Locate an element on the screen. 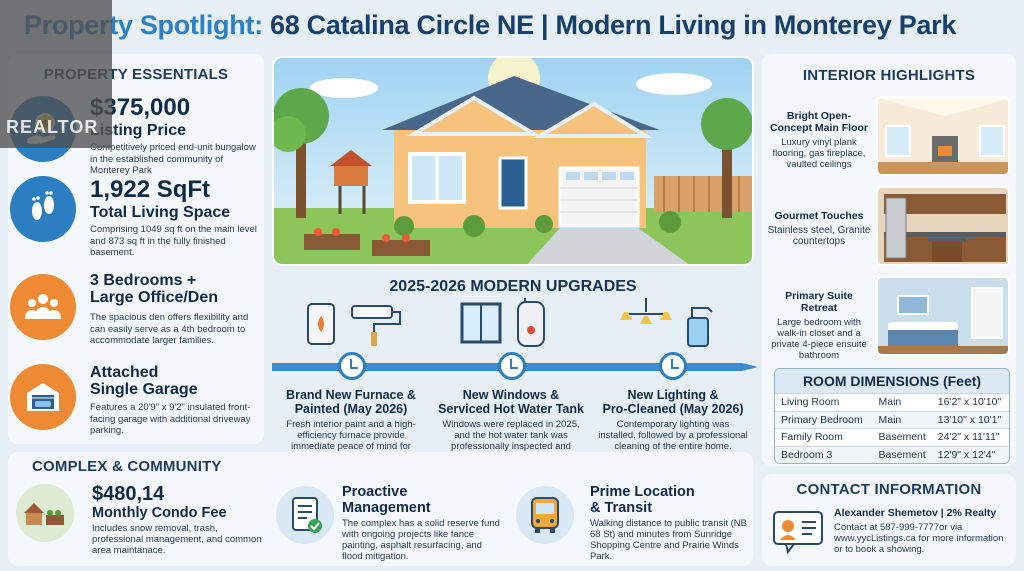 The height and width of the screenshot is (571, 1024). table-row: Bedroom 3 Basement 12'9" x 12'4" is located at coordinates (892, 454).